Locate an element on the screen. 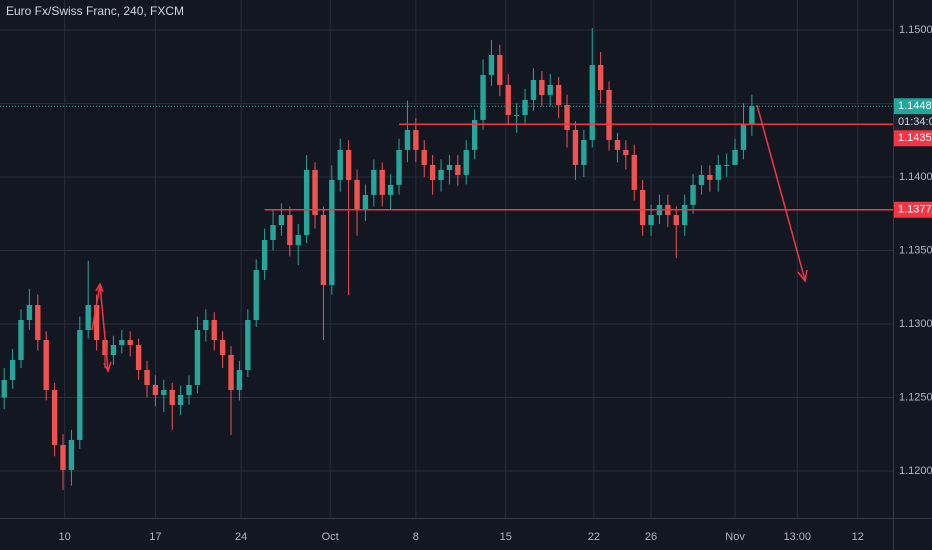 The height and width of the screenshot is (550, 932). x-tick-label: 26 is located at coordinates (651, 537).